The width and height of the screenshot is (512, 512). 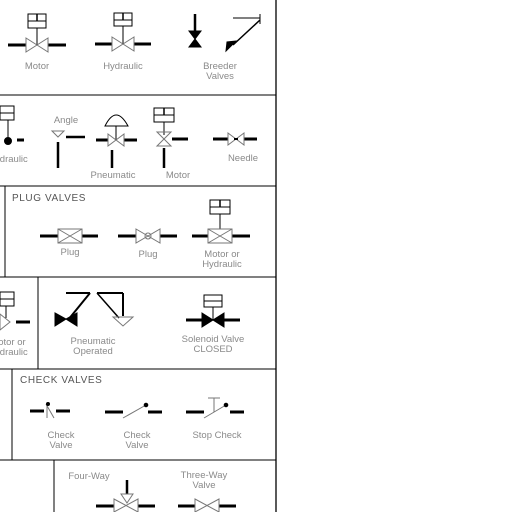 What do you see at coordinates (61, 440) in the screenshot?
I see `label-check-valve-1: Check Valve` at bounding box center [61, 440].